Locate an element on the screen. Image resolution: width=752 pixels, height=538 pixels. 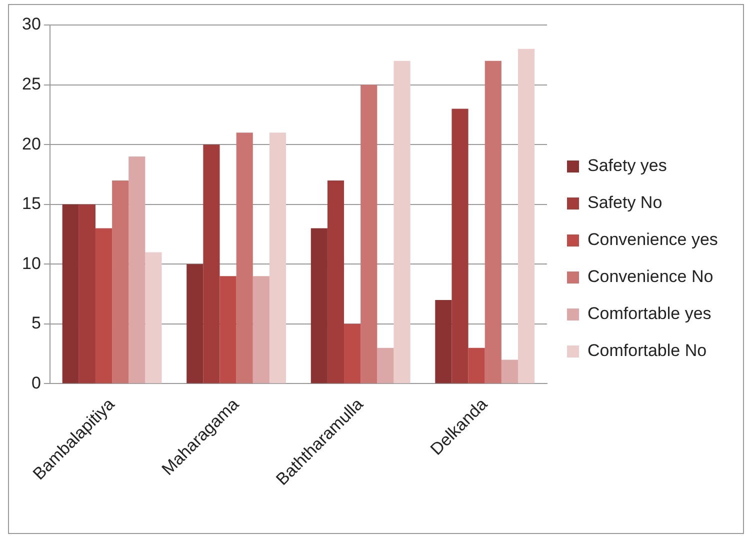
y-tick-label: 0 is located at coordinates (36, 382).